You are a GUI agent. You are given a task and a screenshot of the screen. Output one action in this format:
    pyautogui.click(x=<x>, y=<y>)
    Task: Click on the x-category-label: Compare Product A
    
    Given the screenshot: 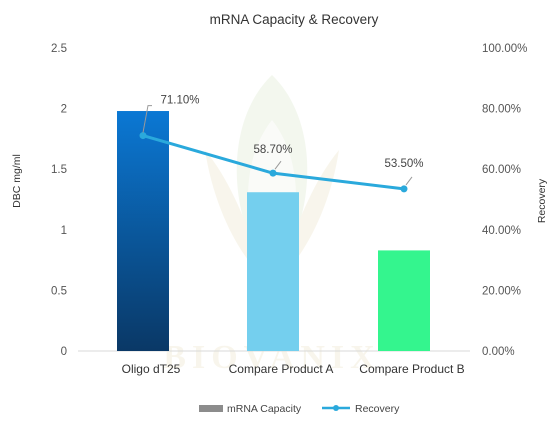 What is the action you would take?
    pyautogui.click(x=281, y=369)
    